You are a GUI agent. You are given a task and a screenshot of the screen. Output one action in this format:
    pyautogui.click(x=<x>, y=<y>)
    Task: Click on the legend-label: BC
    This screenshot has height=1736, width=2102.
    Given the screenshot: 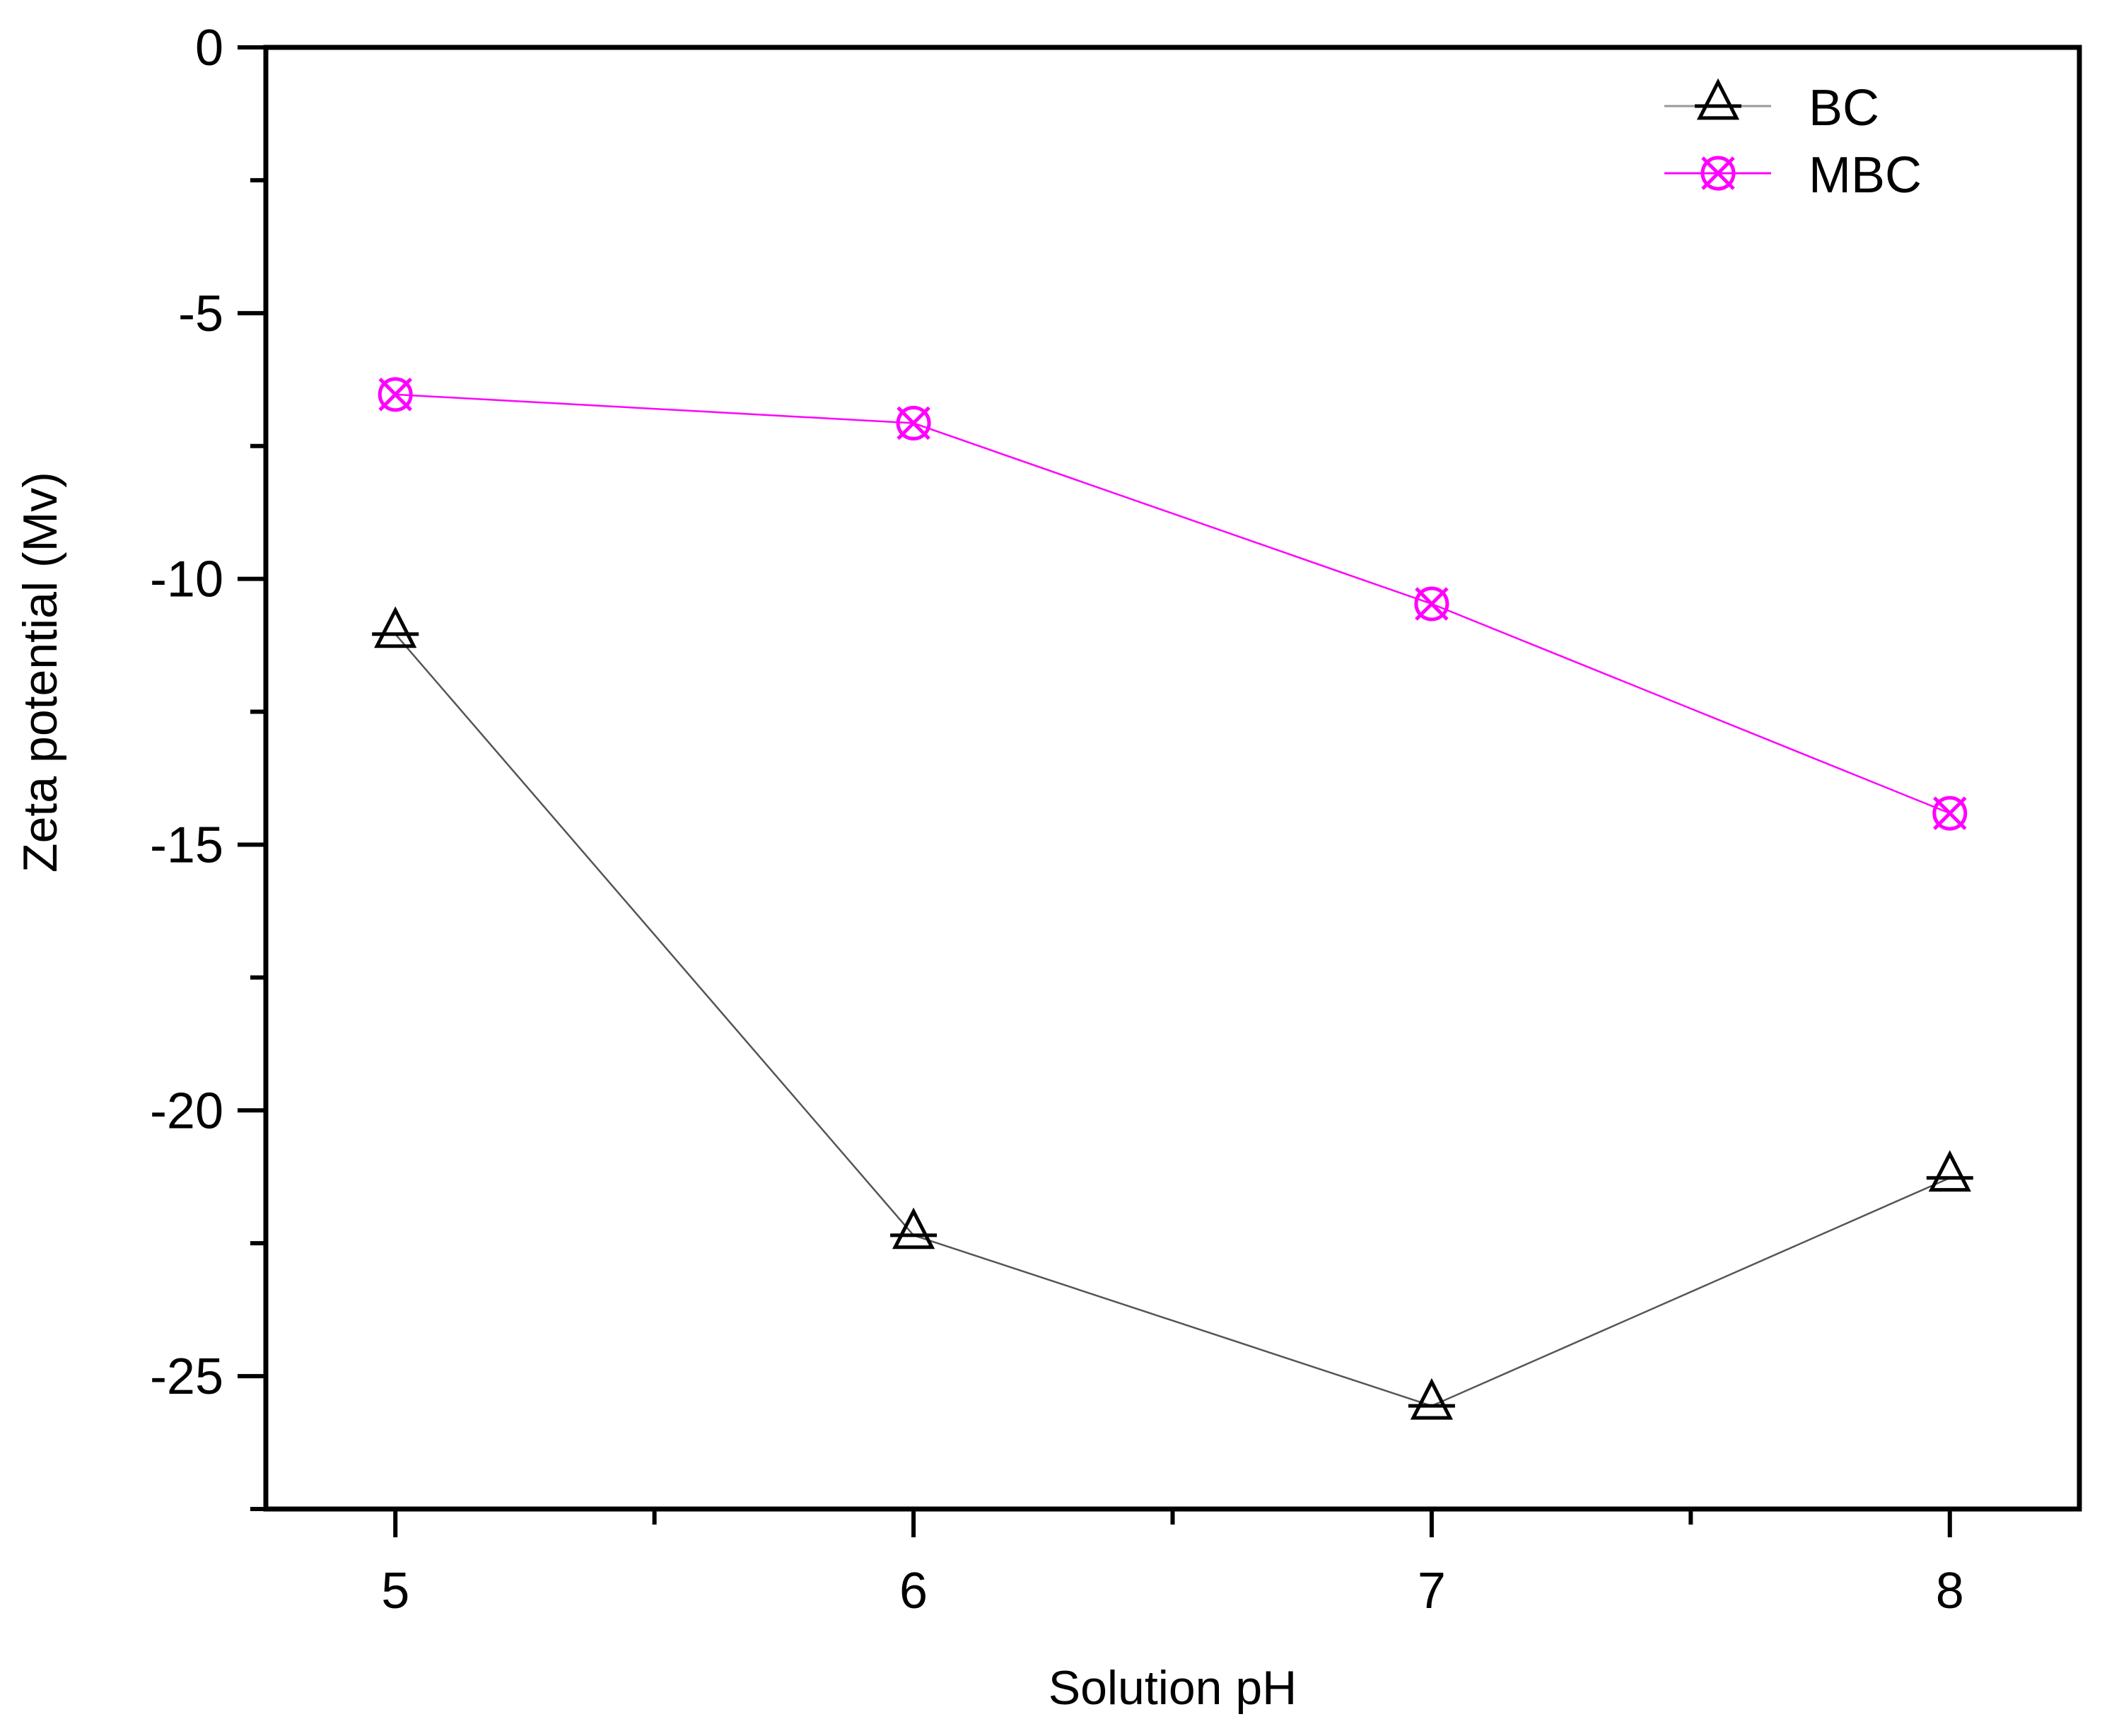 What is the action you would take?
    pyautogui.click(x=1844, y=108)
    